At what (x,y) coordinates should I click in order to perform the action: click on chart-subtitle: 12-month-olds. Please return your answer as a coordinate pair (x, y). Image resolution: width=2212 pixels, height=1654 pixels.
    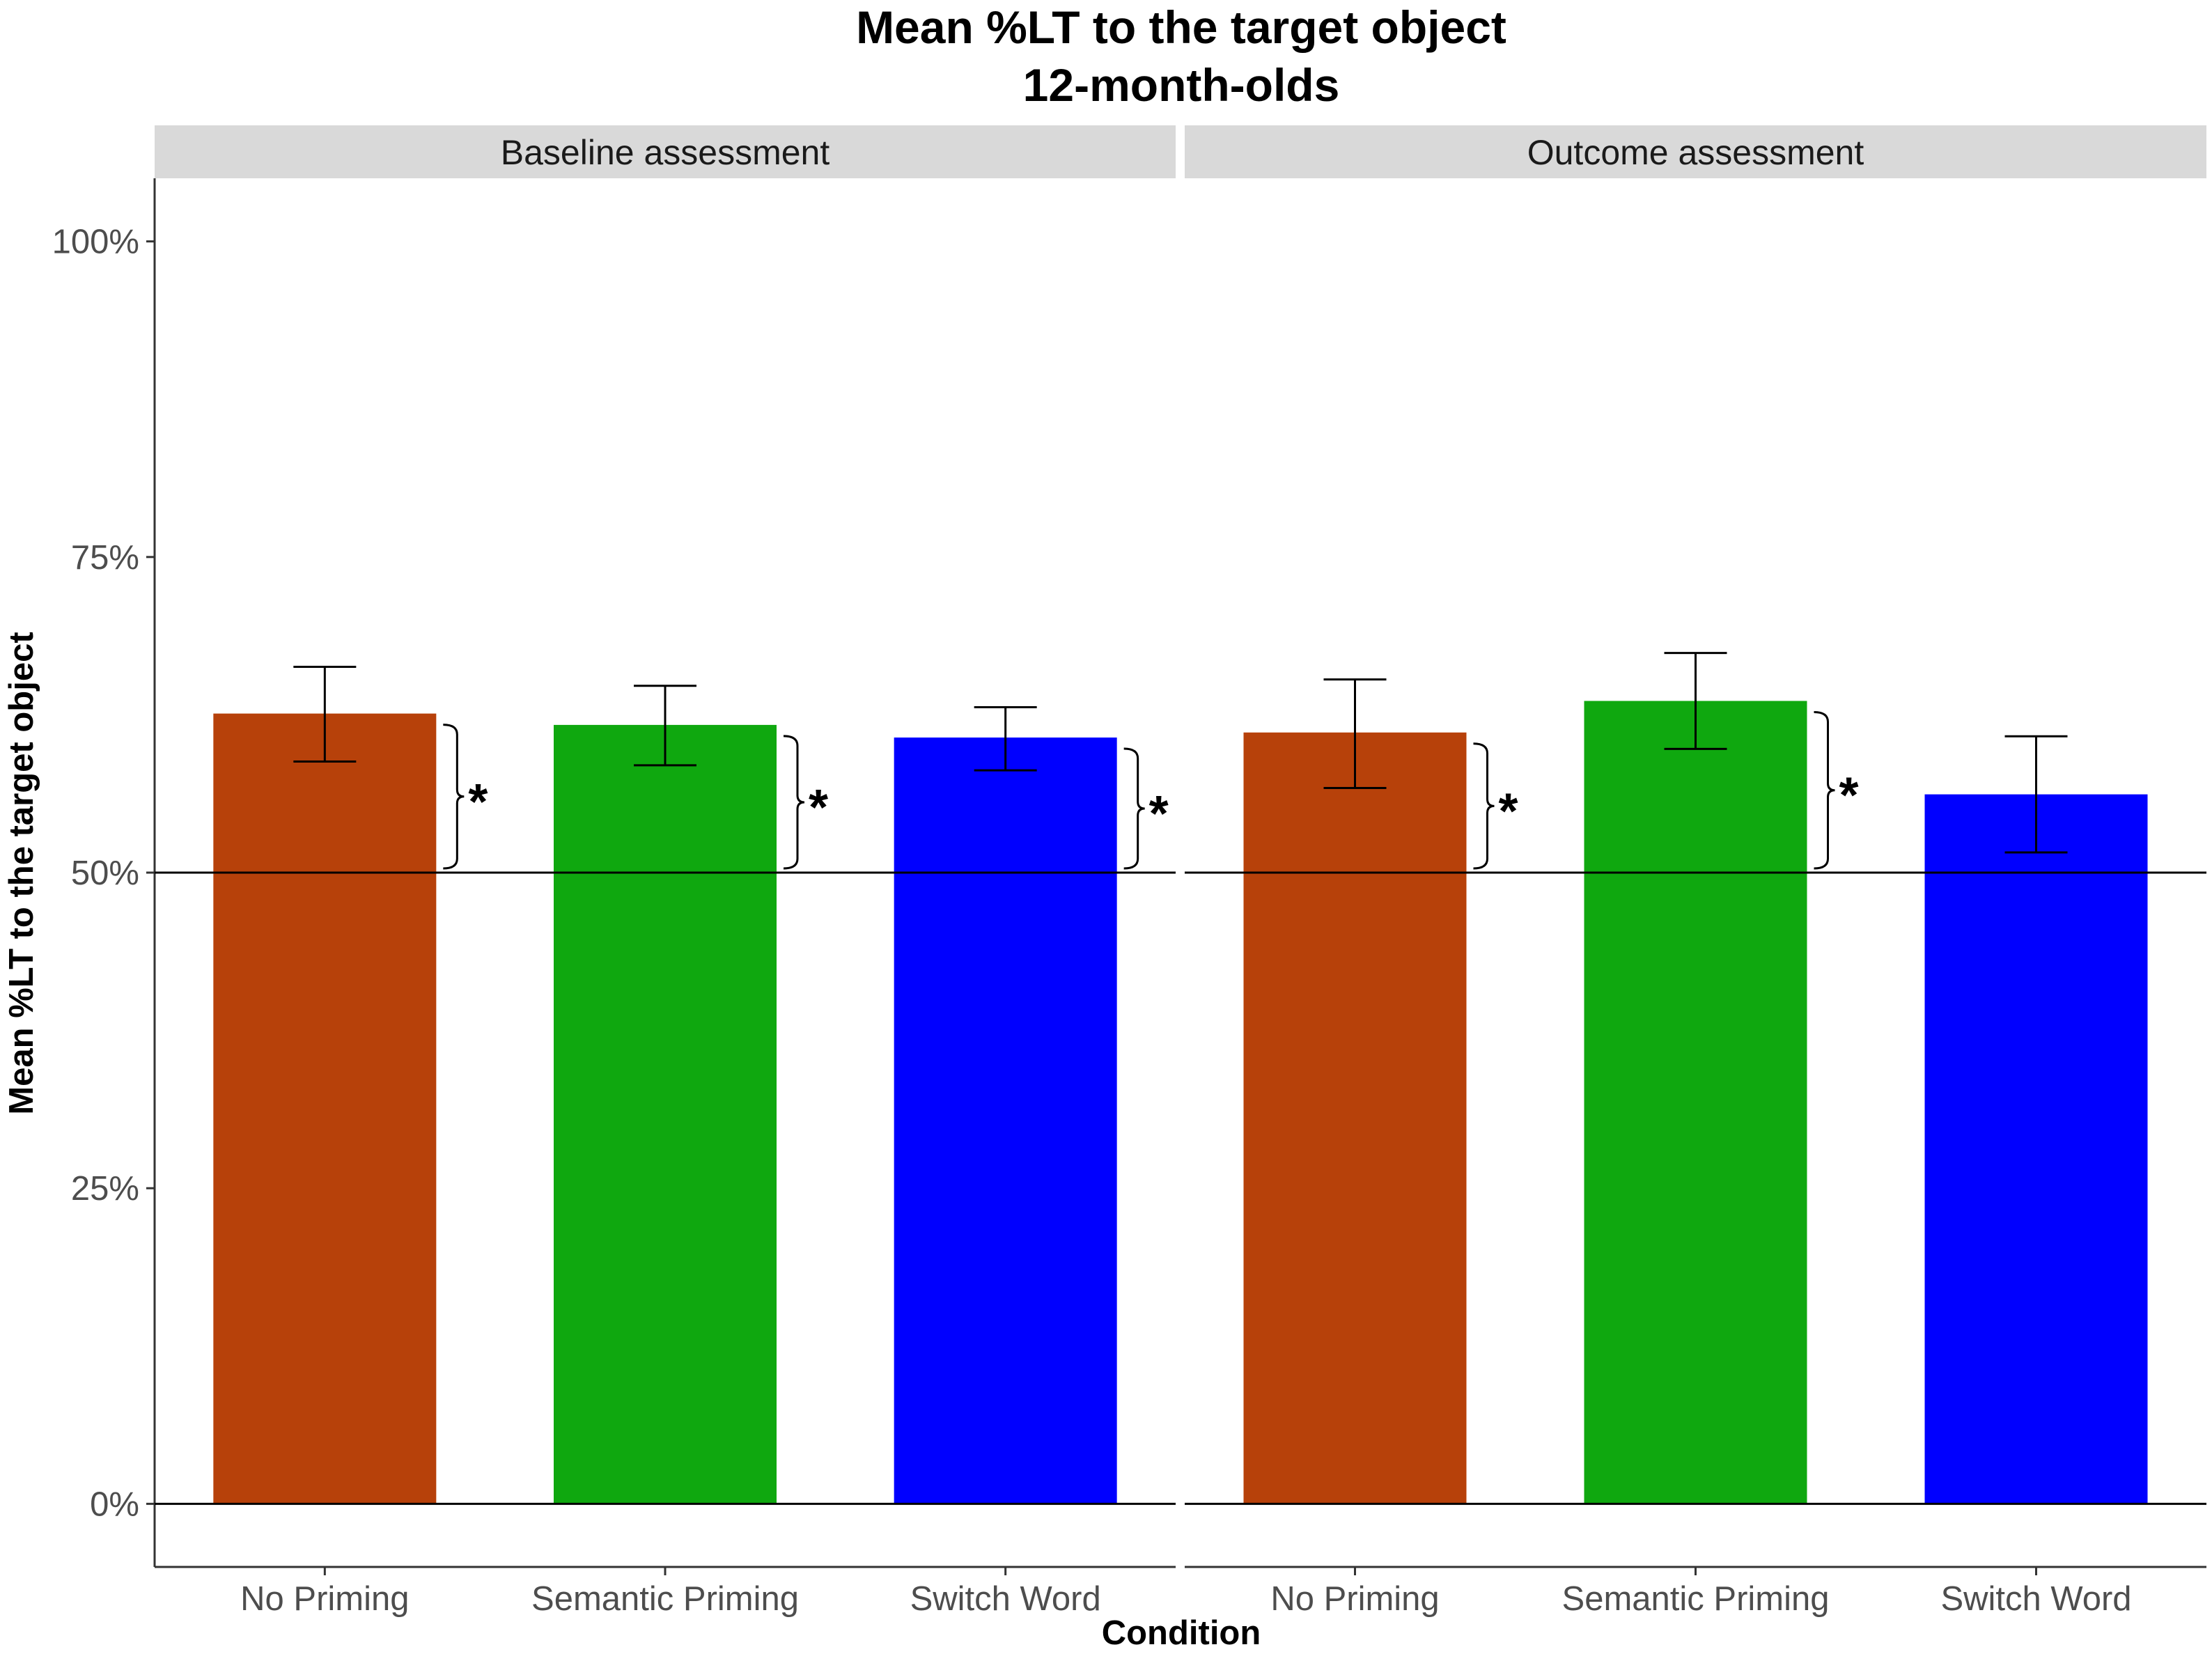
    Looking at the image, I should click on (1181, 85).